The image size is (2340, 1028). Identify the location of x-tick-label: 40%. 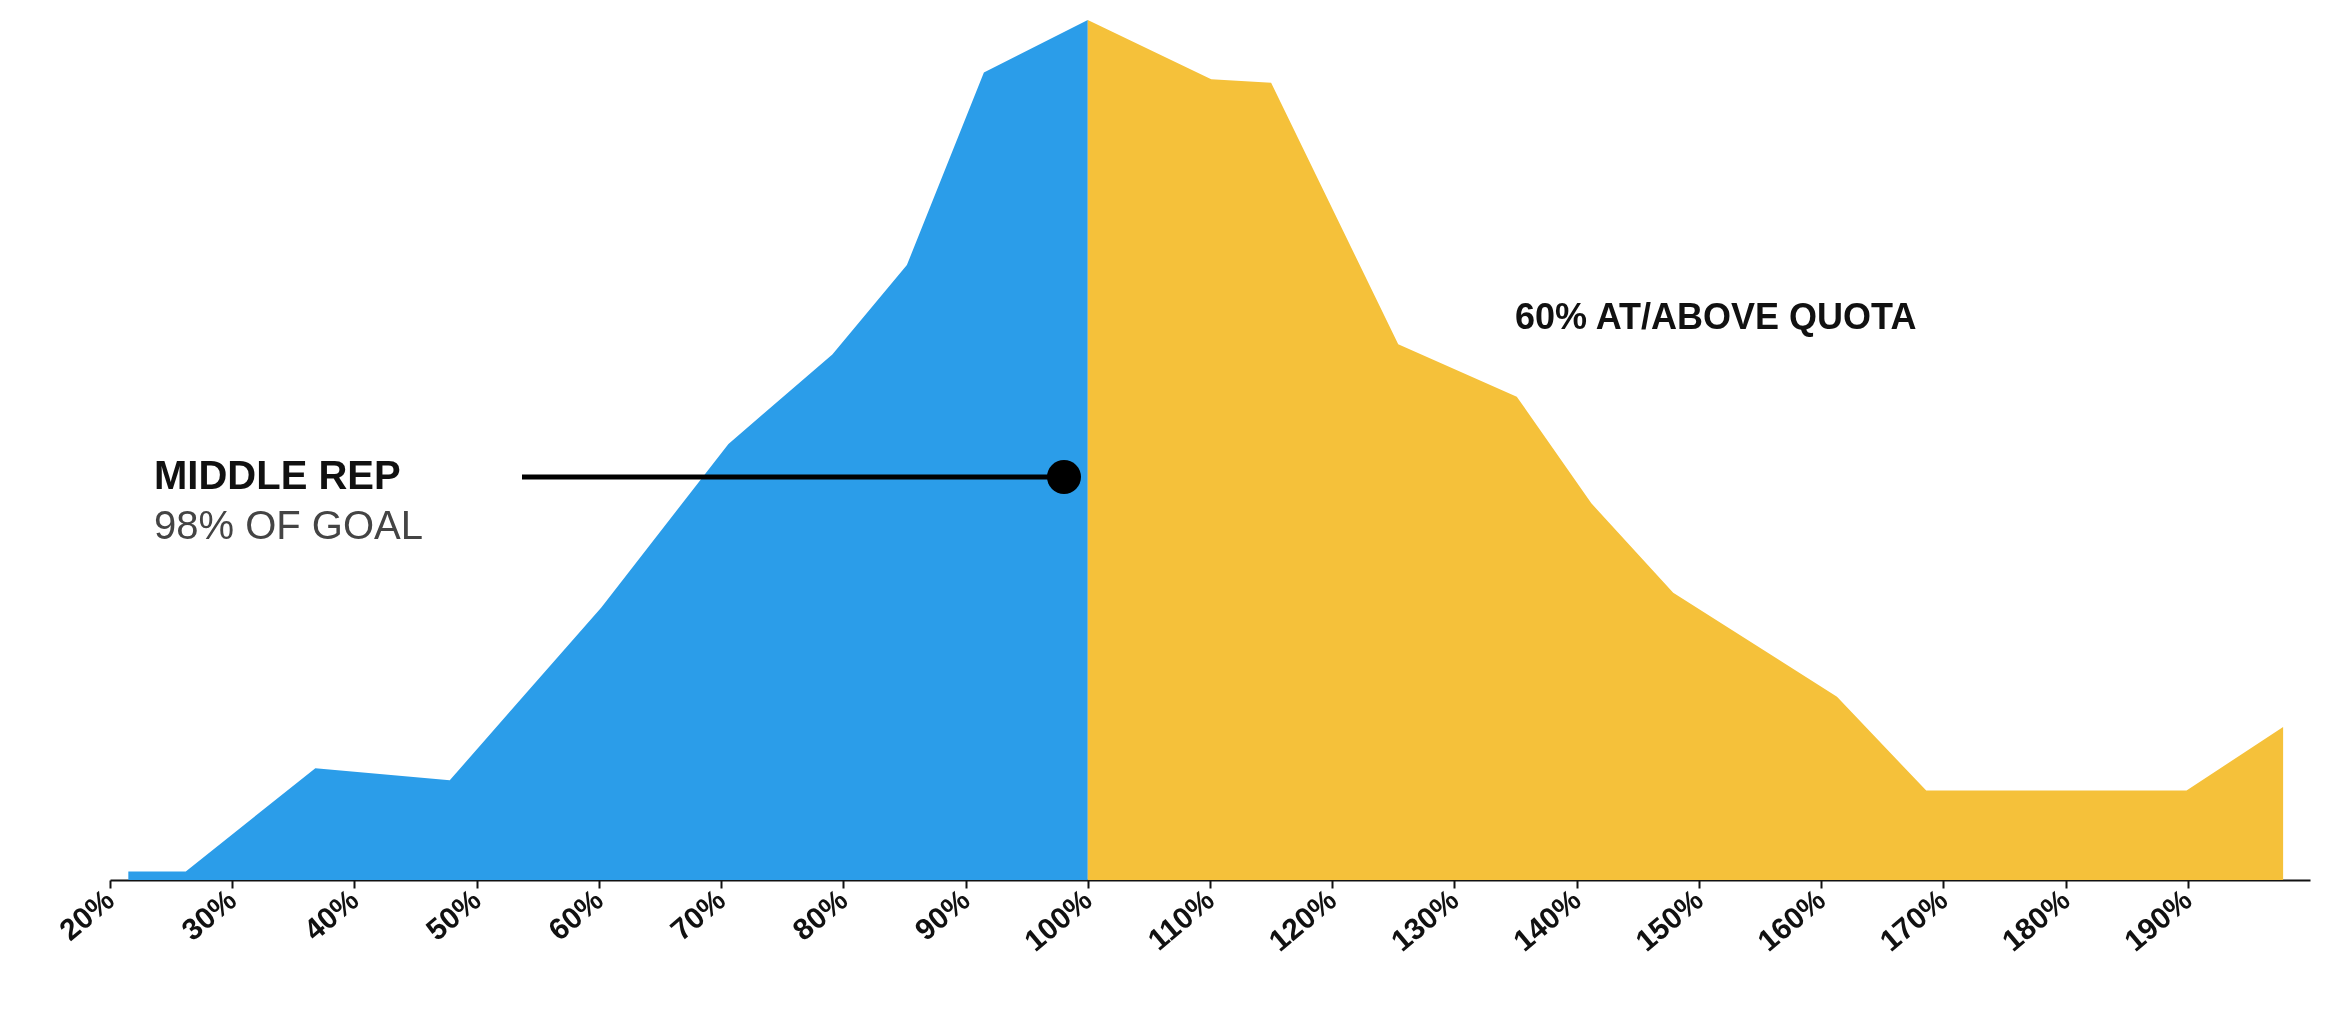
(331, 914).